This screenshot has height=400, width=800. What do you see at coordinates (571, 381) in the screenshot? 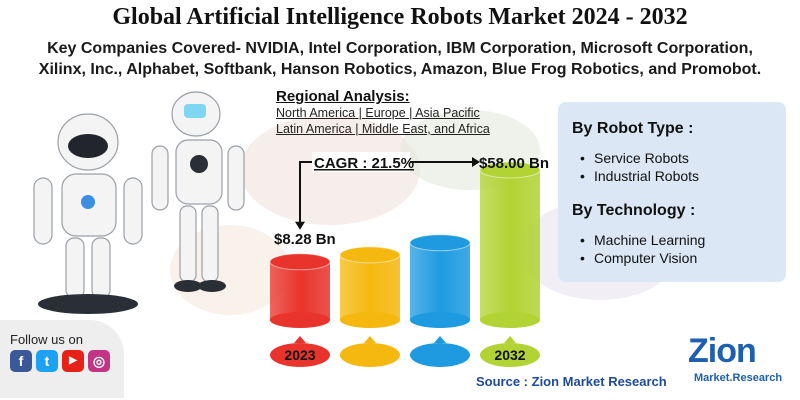
I see `source-text: Source : Zion Market Research` at bounding box center [571, 381].